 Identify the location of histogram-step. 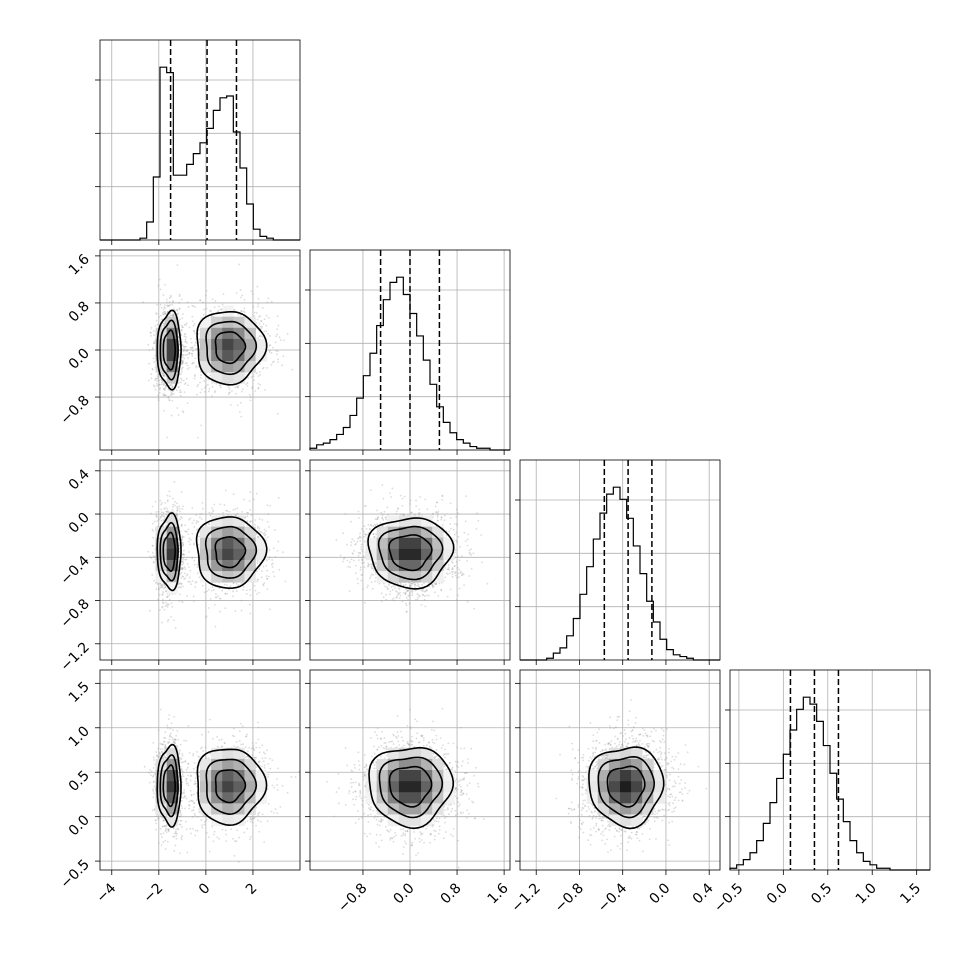
(829, 783).